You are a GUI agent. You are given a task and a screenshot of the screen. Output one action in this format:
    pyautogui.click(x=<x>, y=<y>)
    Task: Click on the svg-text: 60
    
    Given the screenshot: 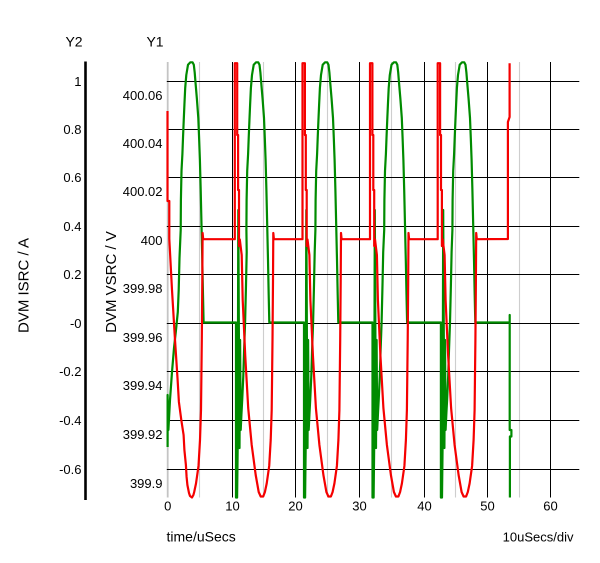 What is the action you would take?
    pyautogui.click(x=550, y=506)
    